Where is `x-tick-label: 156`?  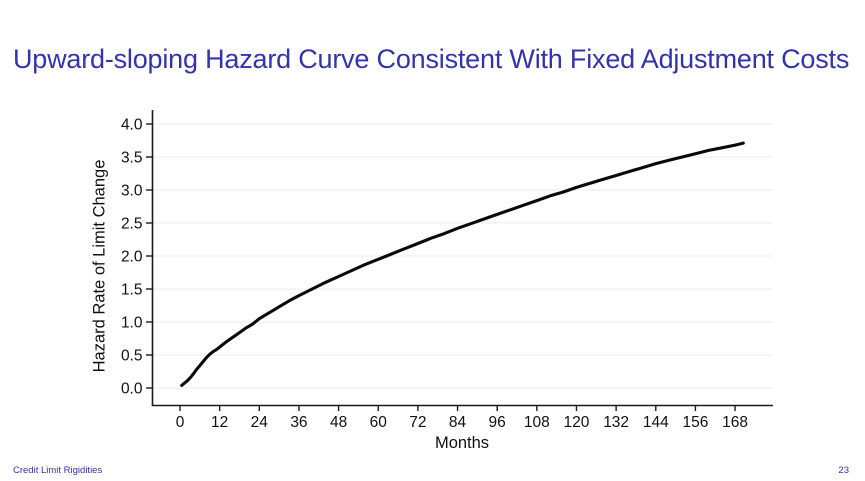
x-tick-label: 156 is located at coordinates (695, 422).